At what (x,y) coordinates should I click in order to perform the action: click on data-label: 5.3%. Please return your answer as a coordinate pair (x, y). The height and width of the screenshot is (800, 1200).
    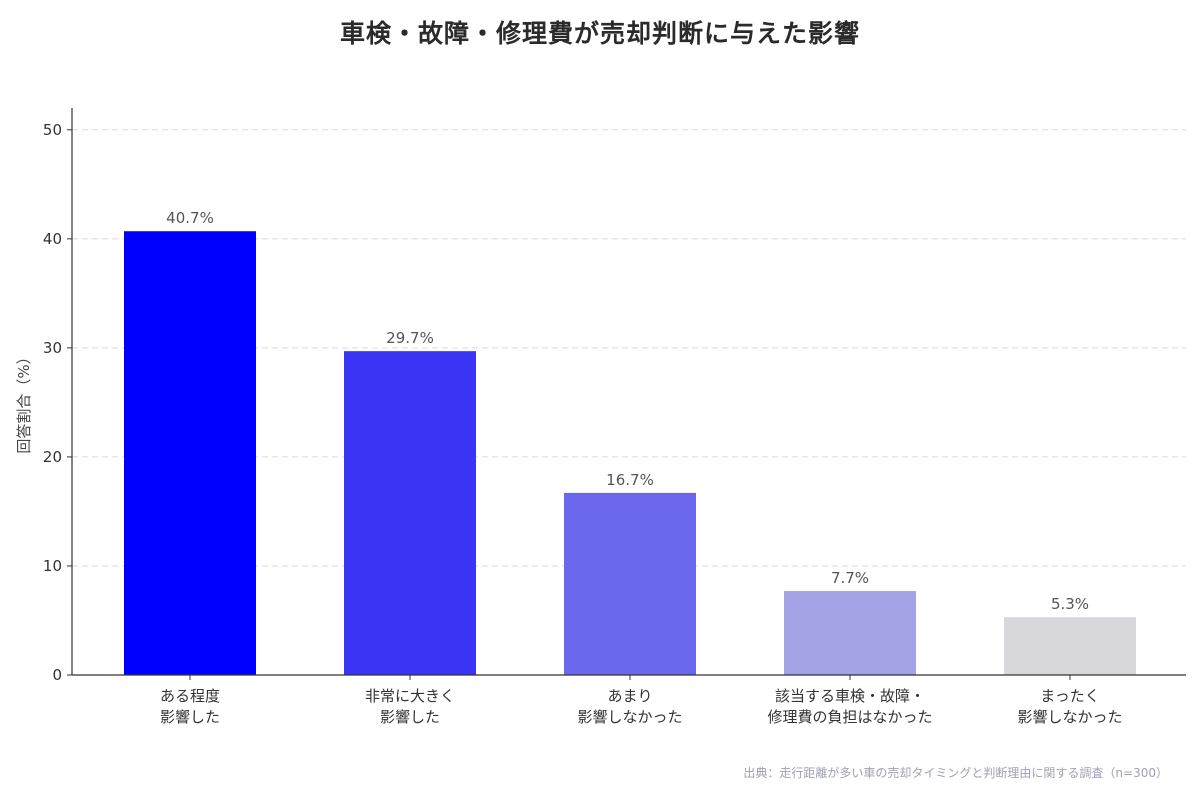
    Looking at the image, I should click on (1070, 604).